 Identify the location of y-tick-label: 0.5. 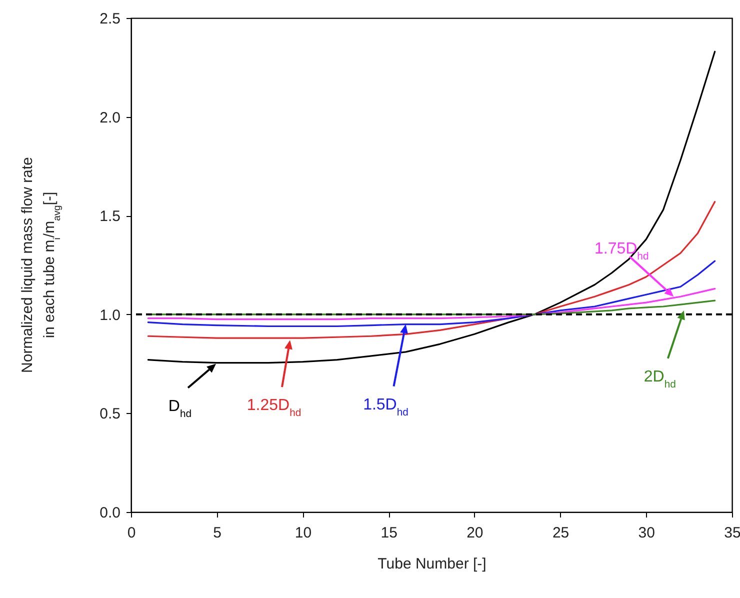
(110, 414).